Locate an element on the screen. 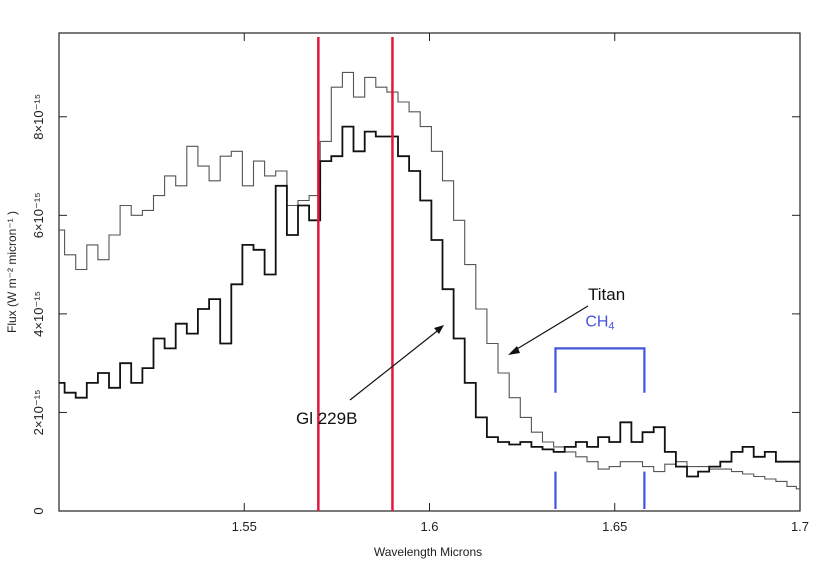 This screenshot has width=830, height=567. ch4-band-label-subscript: 4 is located at coordinates (611, 326).